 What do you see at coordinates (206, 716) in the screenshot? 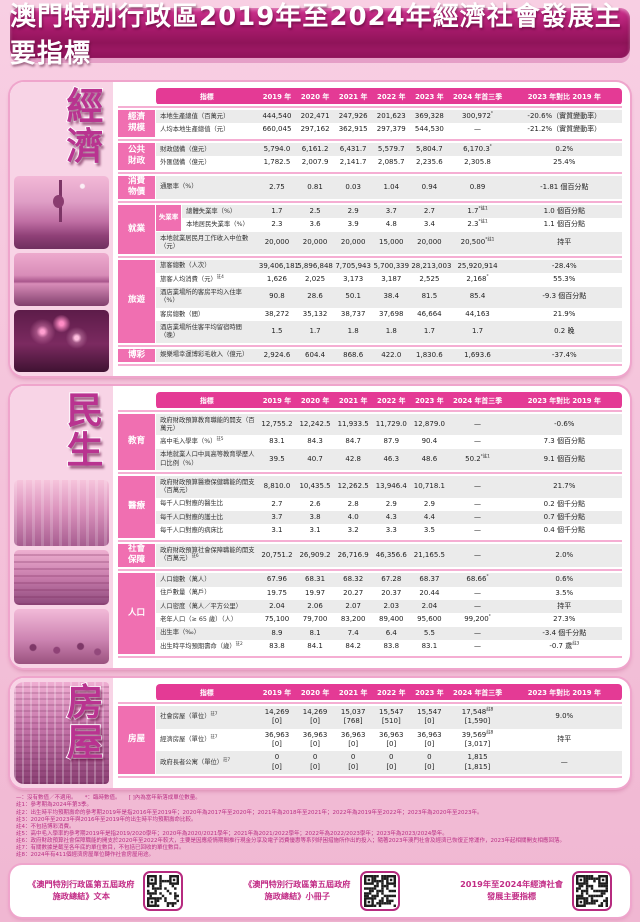
I see `indicator-label: 社會房屋（單位）註7` at bounding box center [206, 716].